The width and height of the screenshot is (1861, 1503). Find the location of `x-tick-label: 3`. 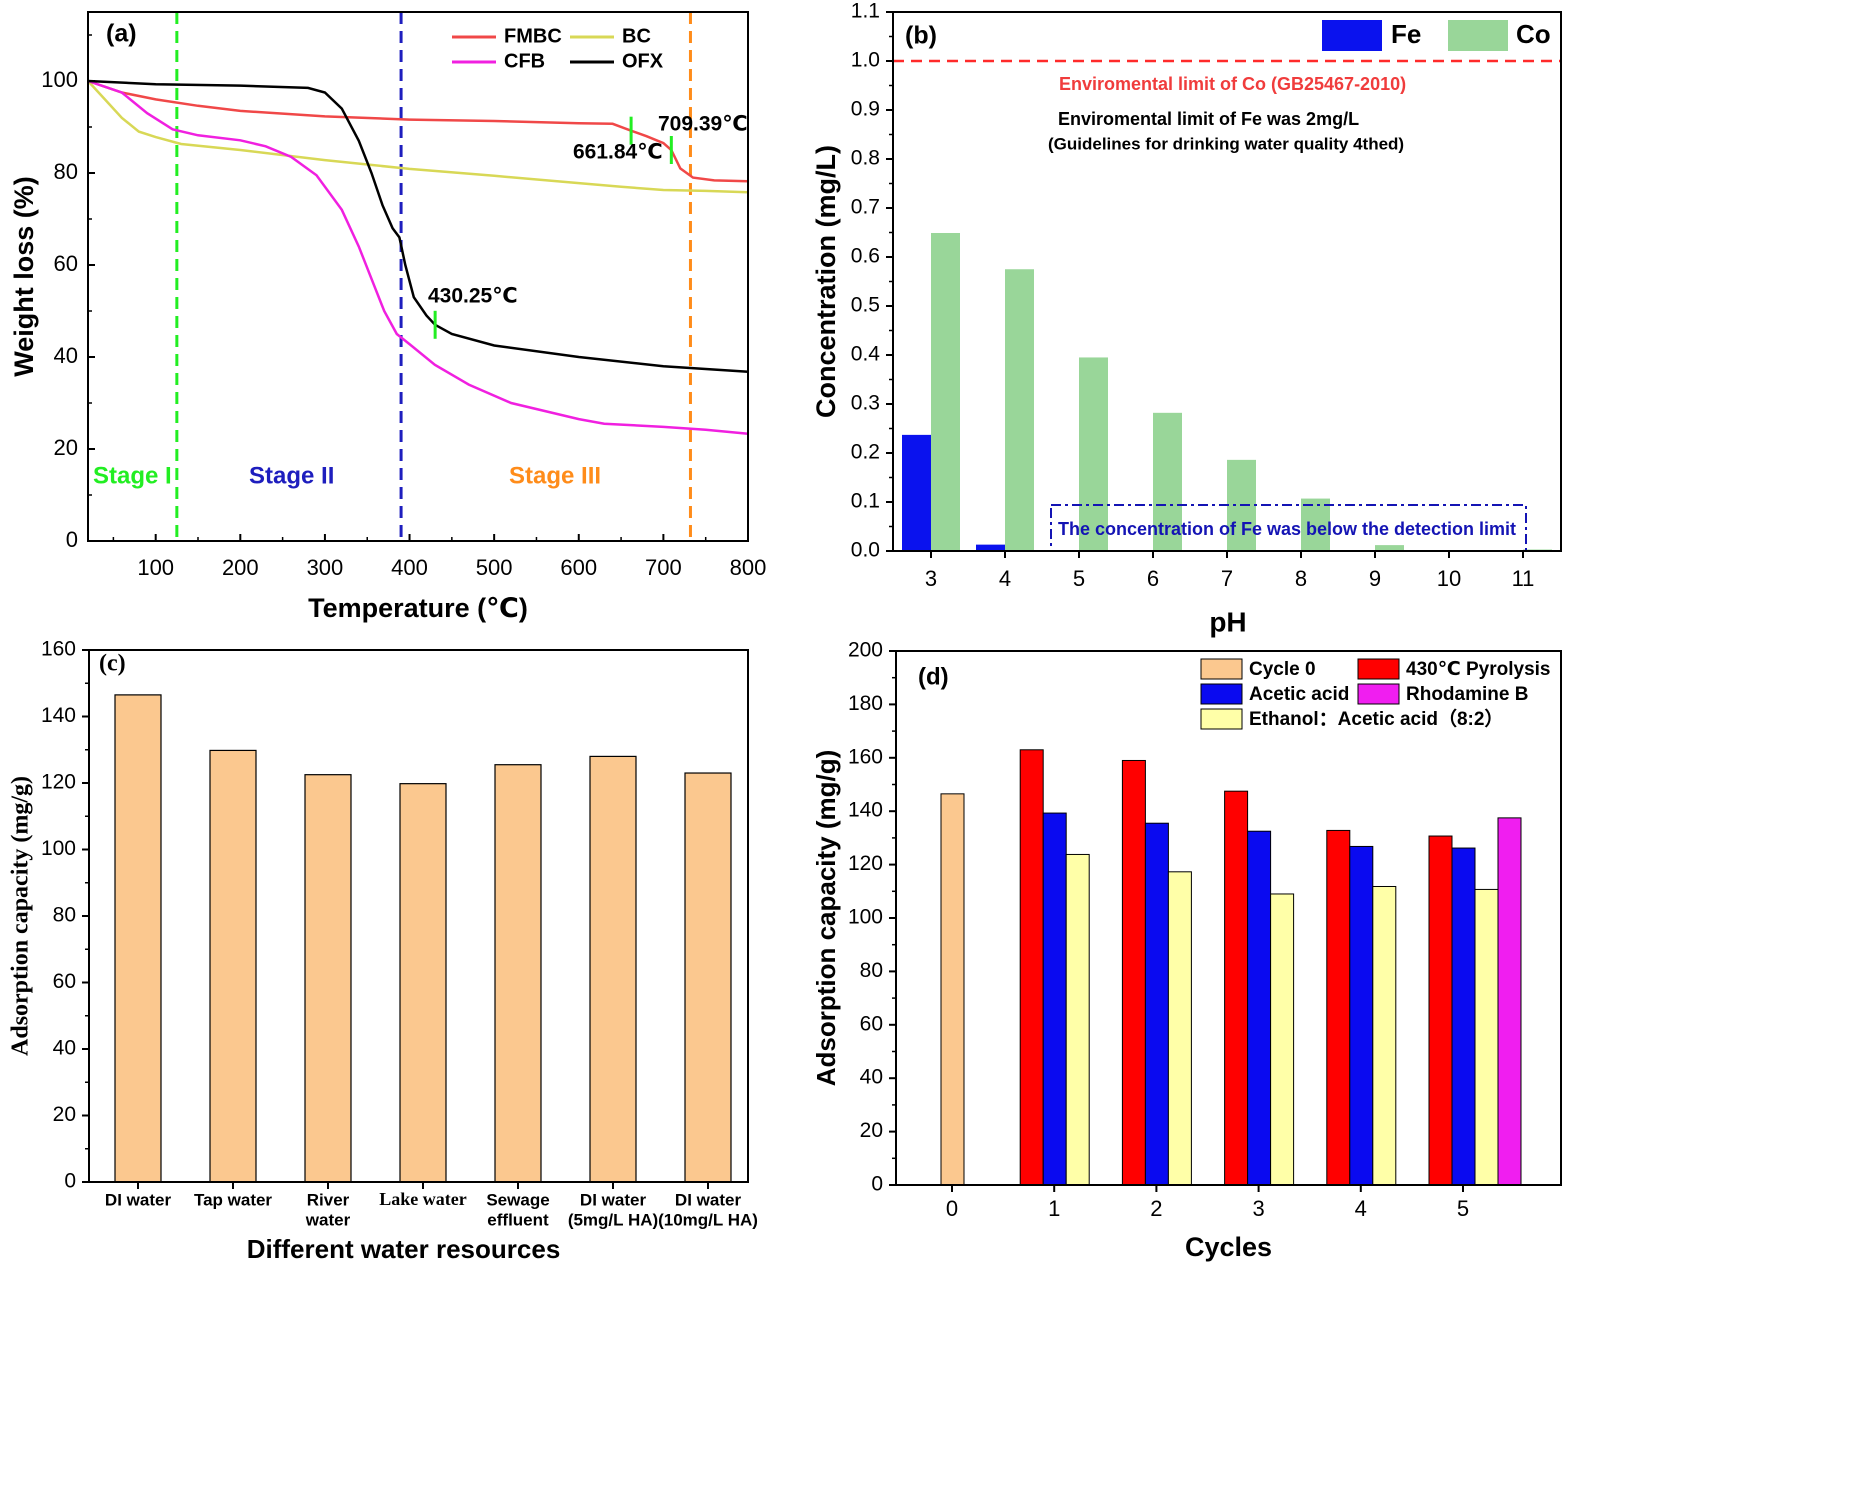

x-tick-label: 3 is located at coordinates (931, 578).